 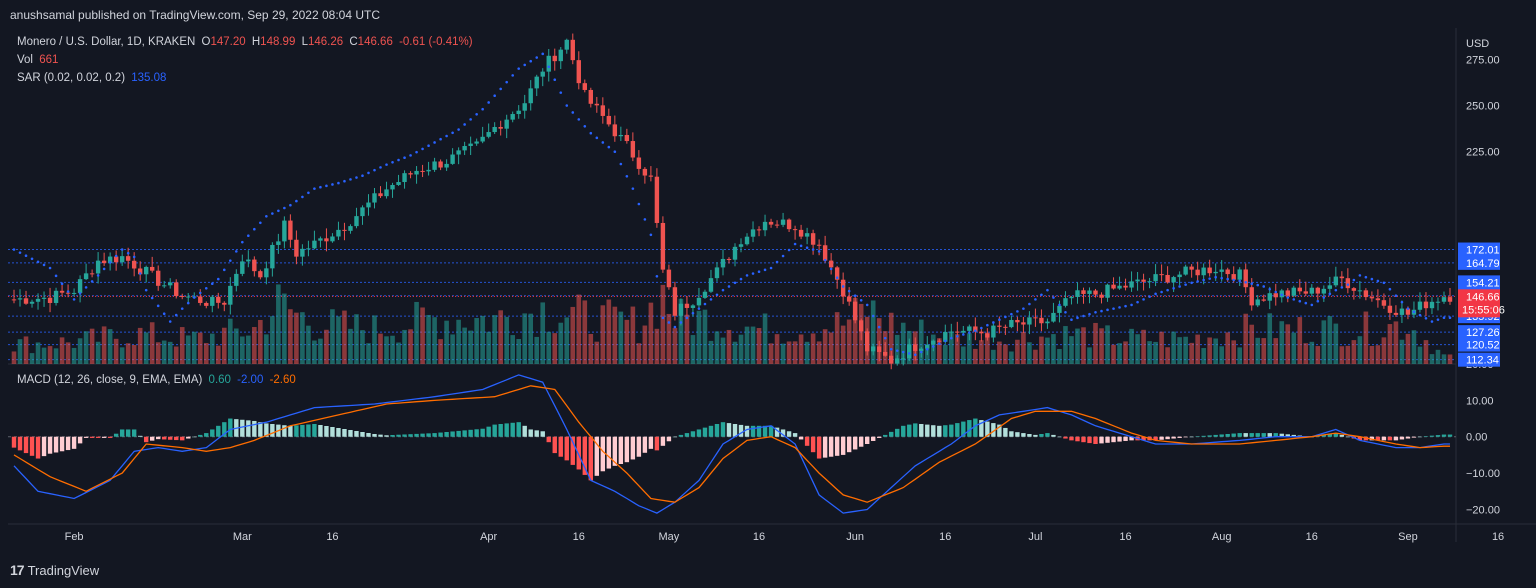 What do you see at coordinates (1498, 537) in the screenshot?
I see `time-tick-label: 16` at bounding box center [1498, 537].